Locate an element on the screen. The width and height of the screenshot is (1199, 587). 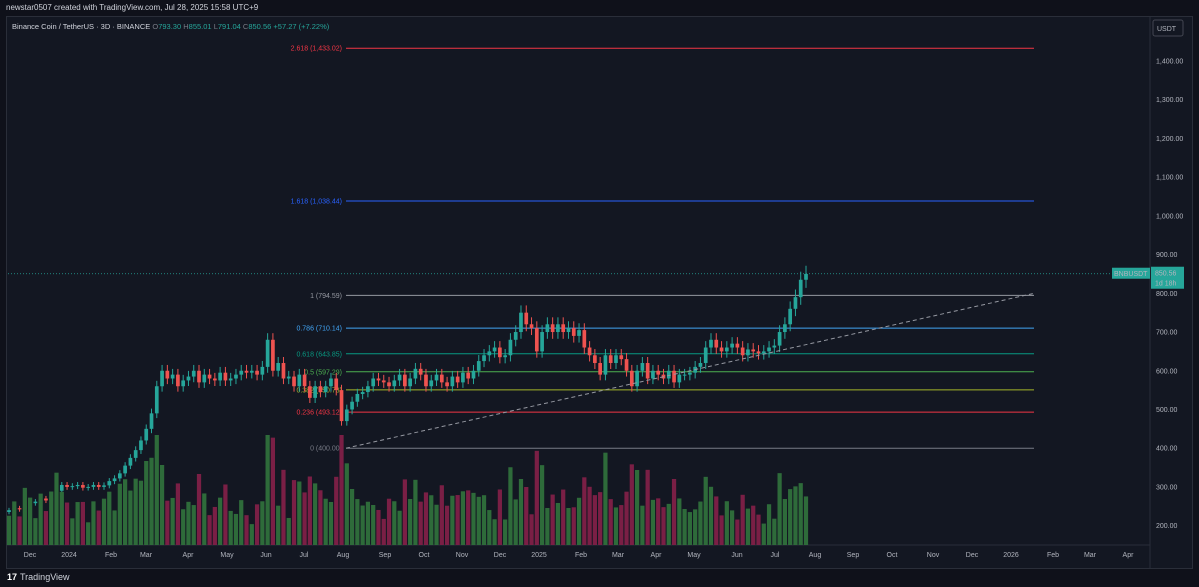
x-tick-label: Mar is located at coordinates (1090, 555).